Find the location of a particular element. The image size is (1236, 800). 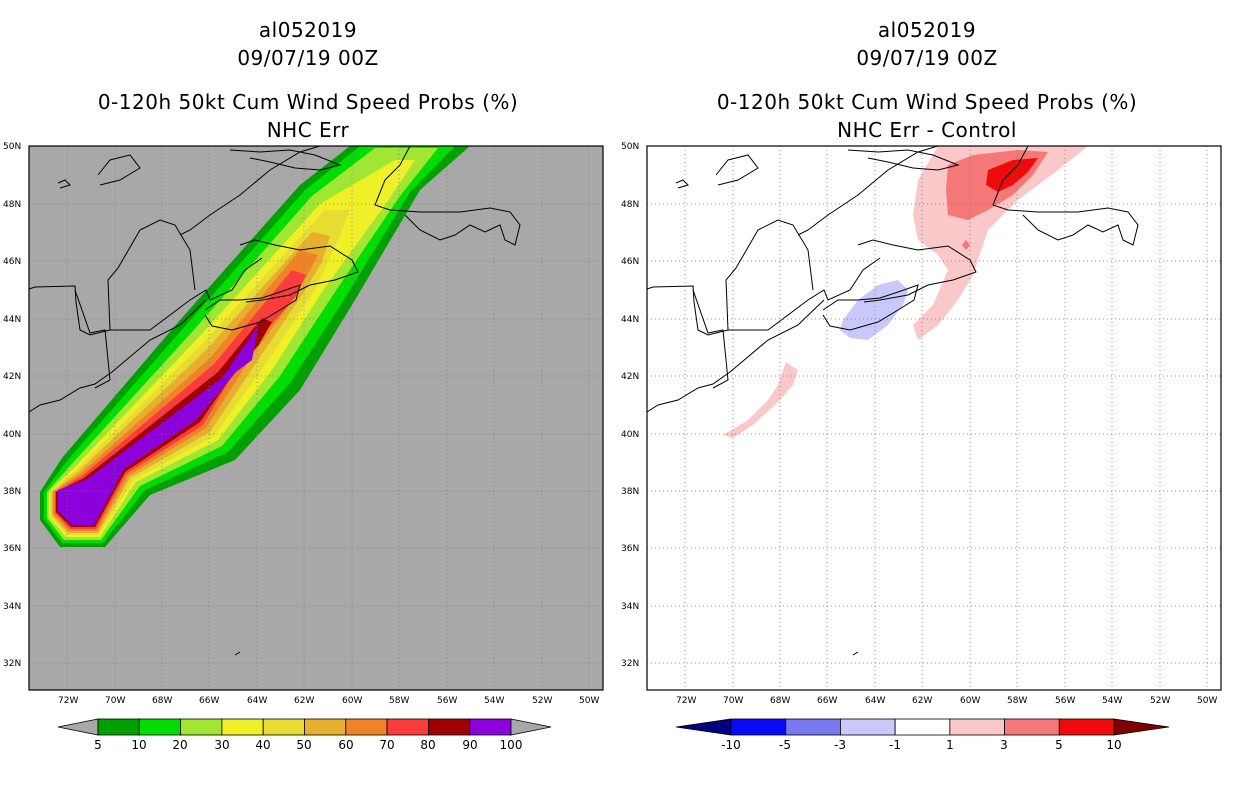

lat-label: 42N is located at coordinates (630, 377).